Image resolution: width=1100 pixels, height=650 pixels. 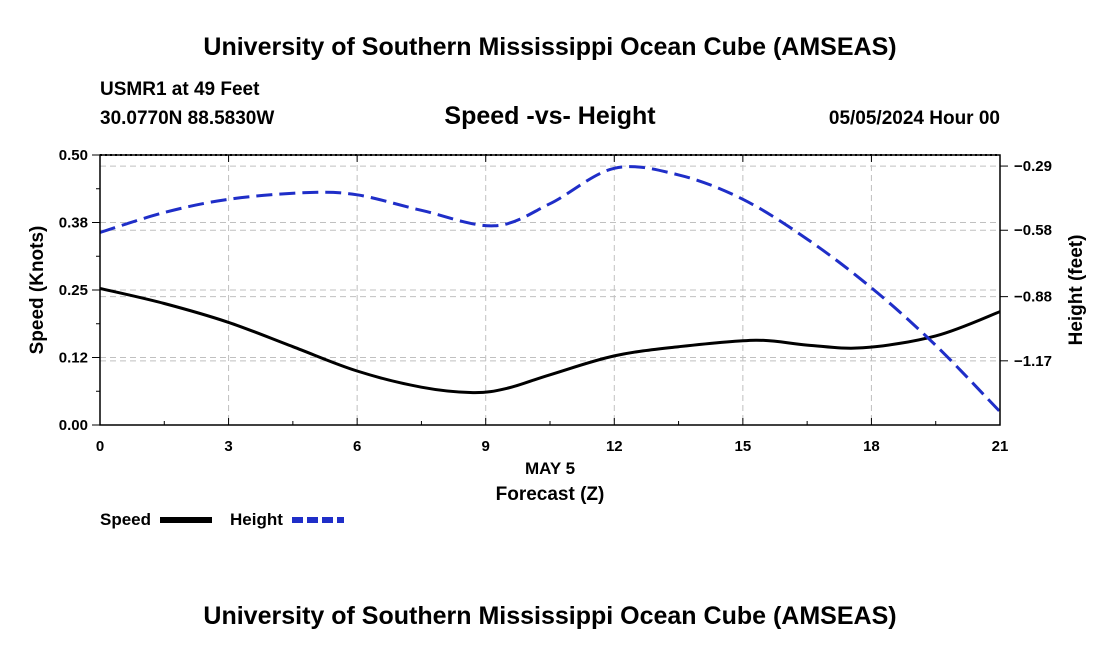 I want to click on yr-tick-label-3: −1.17, so click(x=1033, y=361).